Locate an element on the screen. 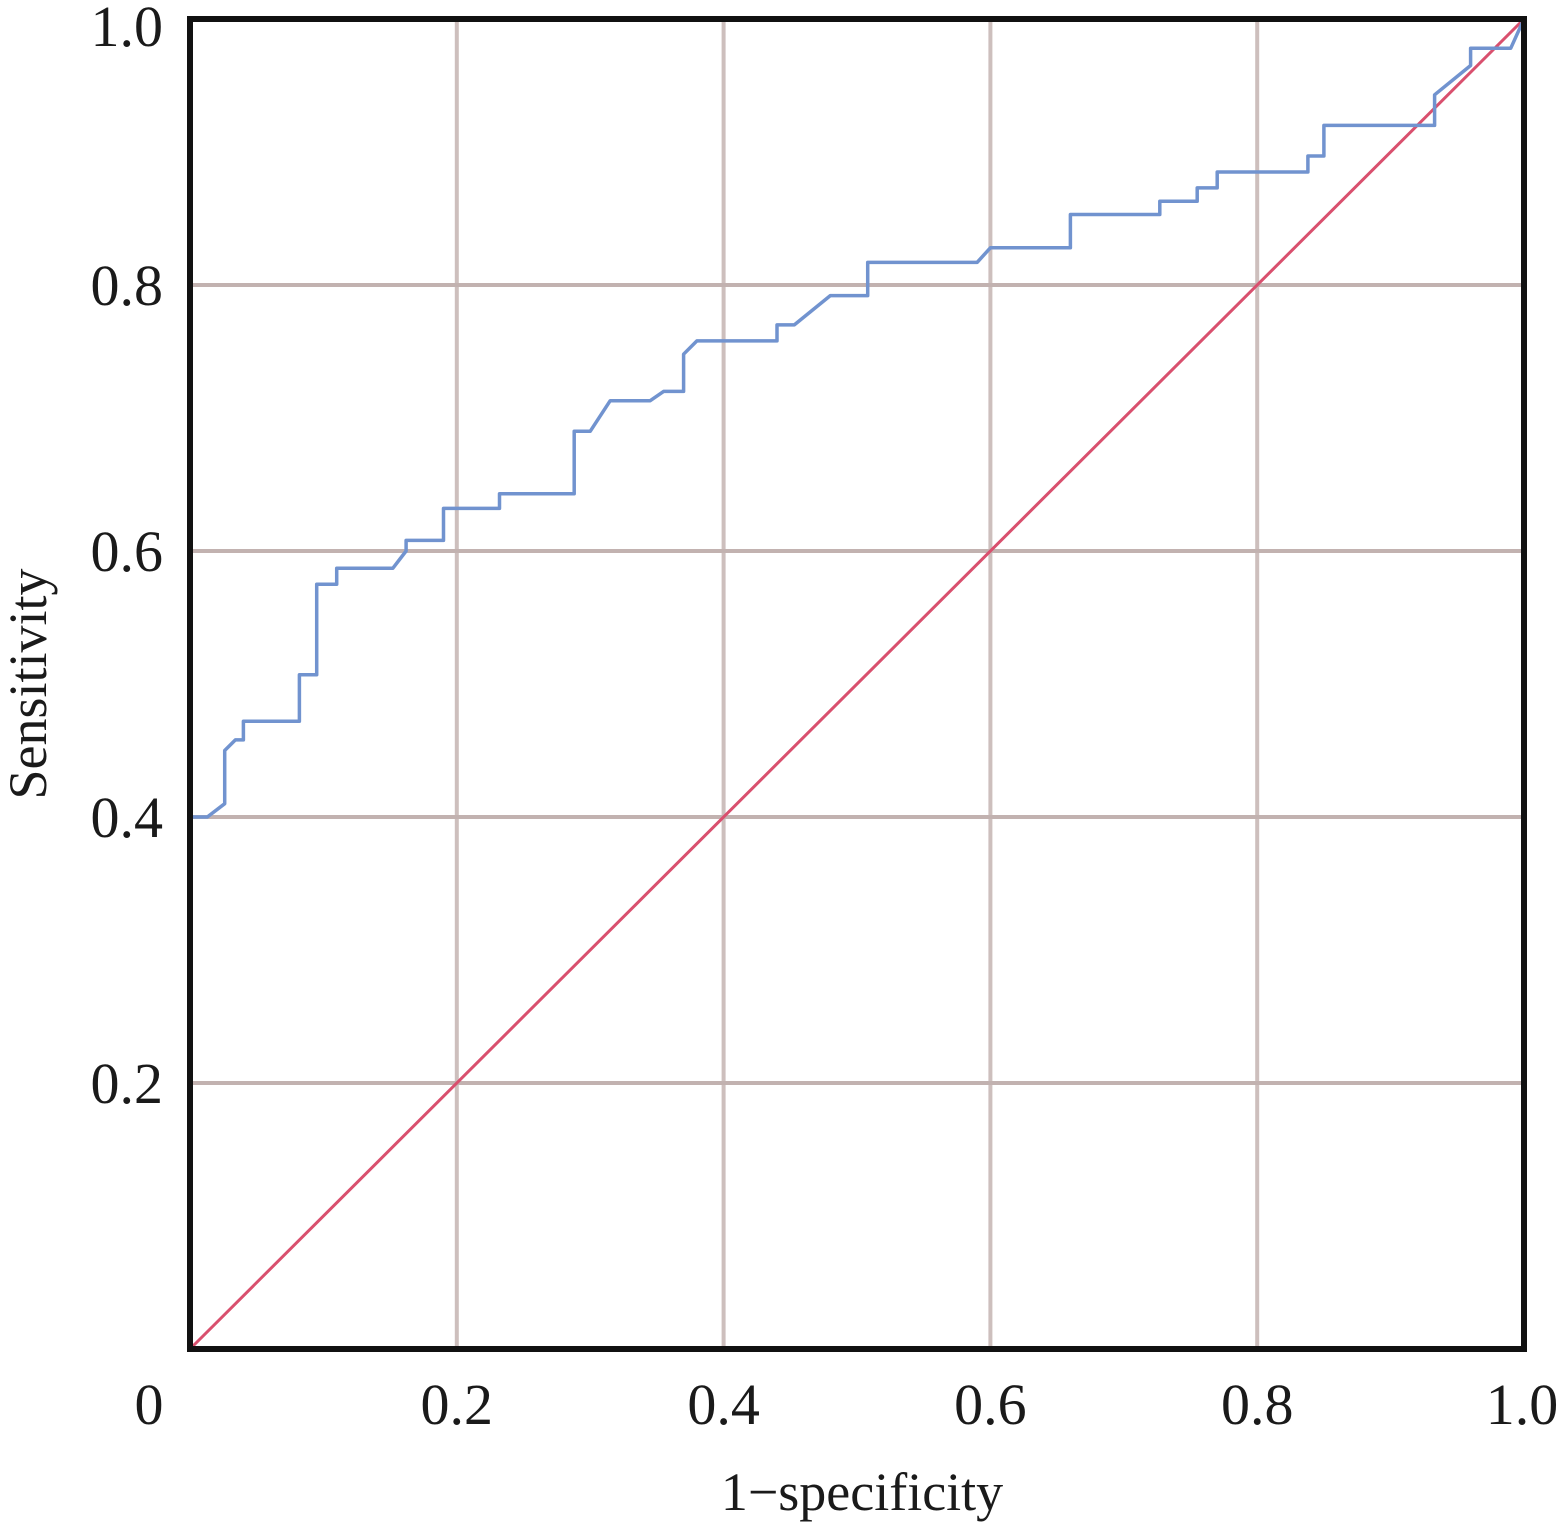 The width and height of the screenshot is (1565, 1522). y-tick-label: 0.2 is located at coordinates (127, 1083).